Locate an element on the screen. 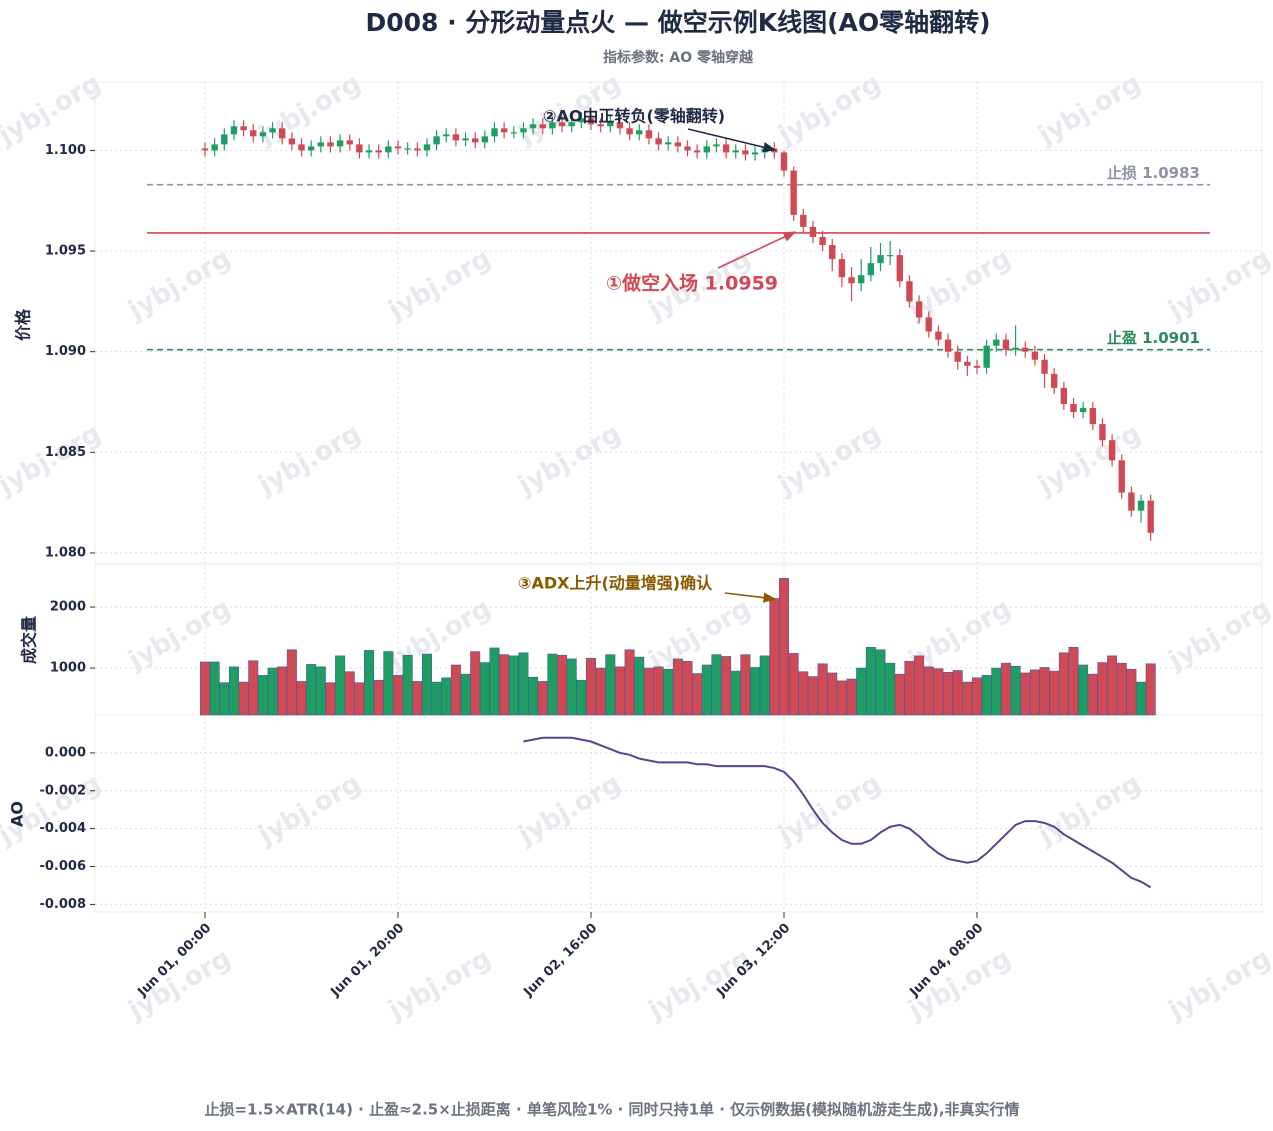 This screenshot has width=1273, height=1131. chart-title: D008 · 分形动量点火 — 做空示例K线图(AO零轴翻转) is located at coordinates (677, 22).